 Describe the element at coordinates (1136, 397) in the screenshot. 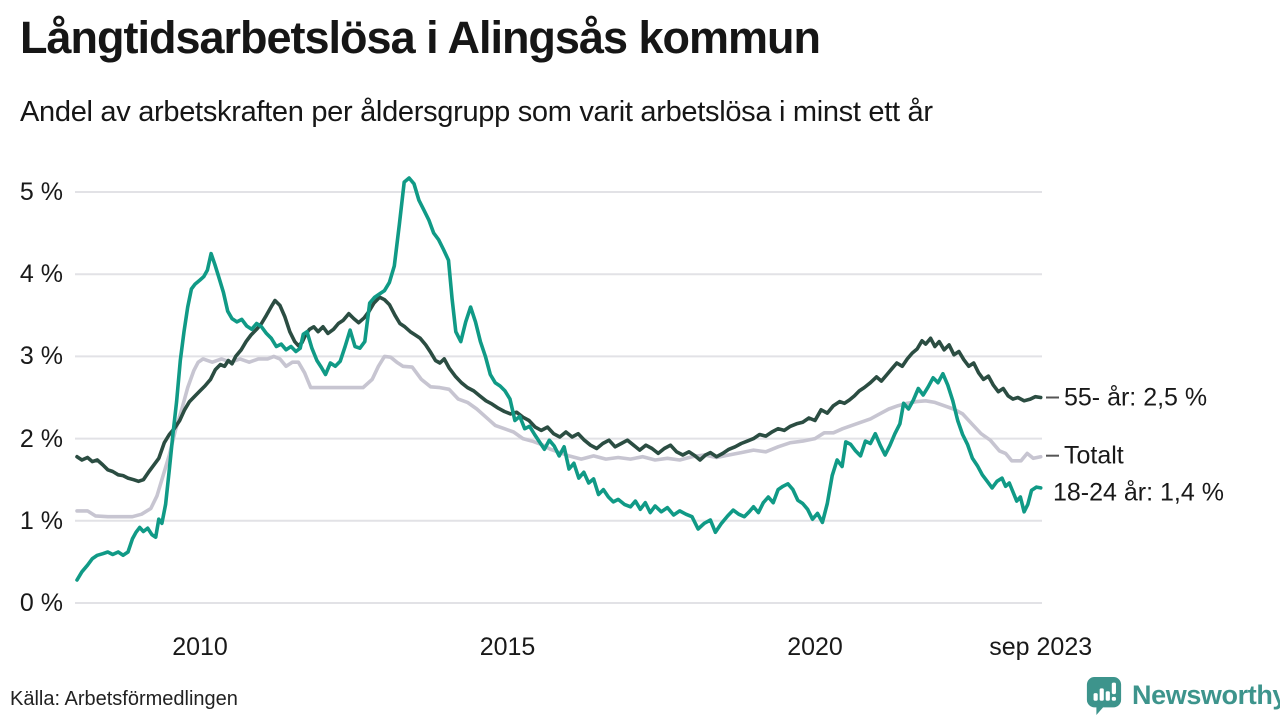

I see `series-label-55--år: 55- år: 2,5 %` at that location.